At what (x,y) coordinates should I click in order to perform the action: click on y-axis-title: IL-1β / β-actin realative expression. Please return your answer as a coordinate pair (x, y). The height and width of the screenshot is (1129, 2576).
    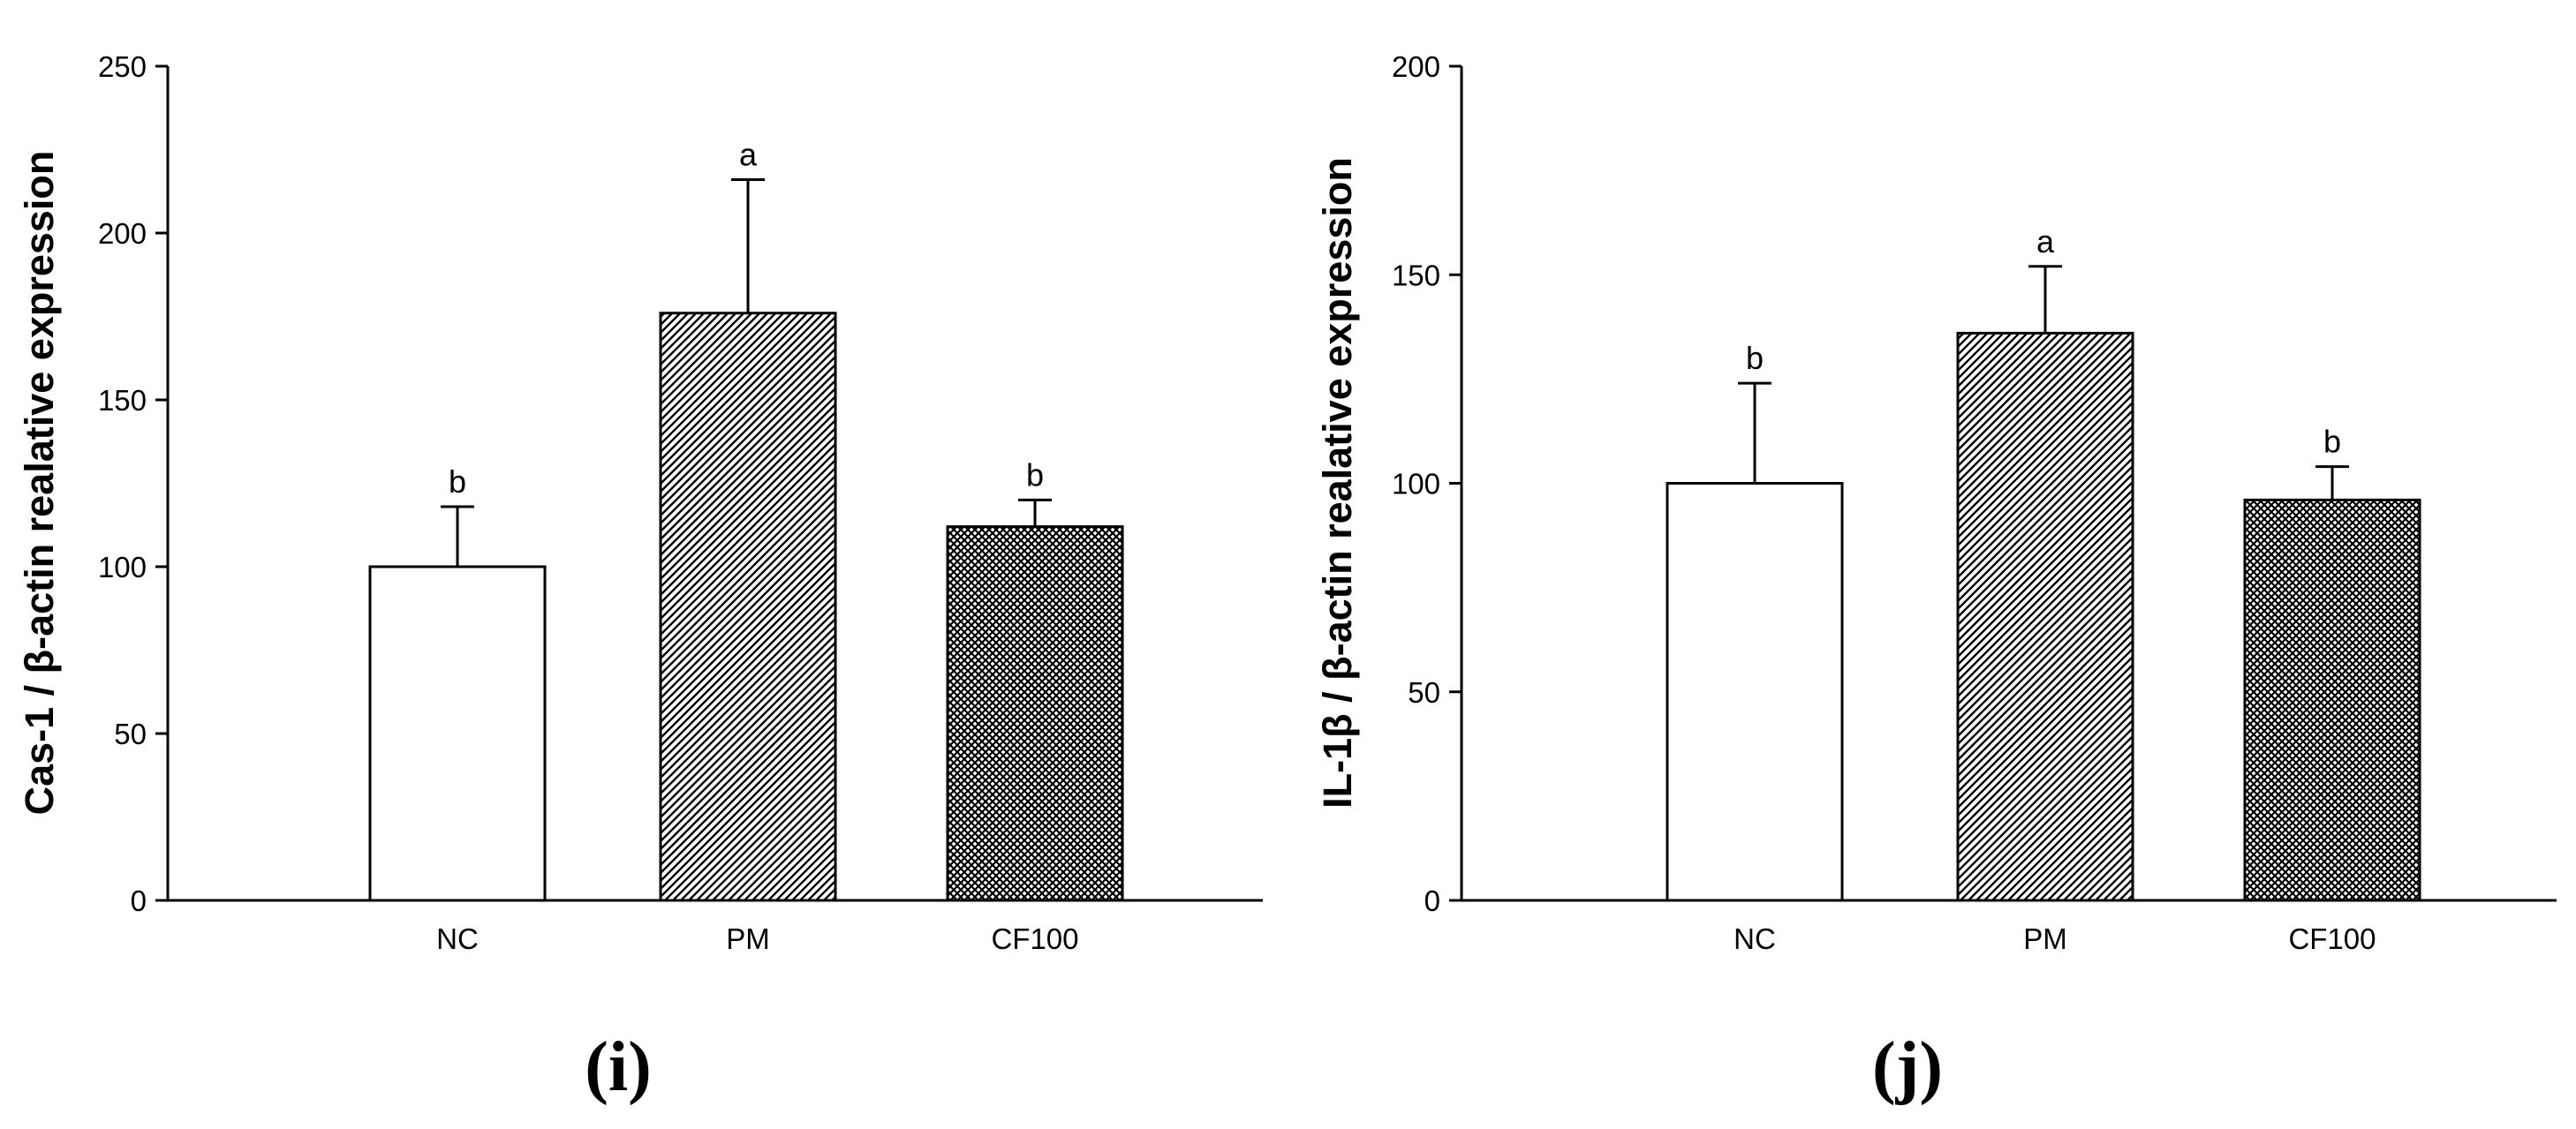
    Looking at the image, I should click on (1337, 483).